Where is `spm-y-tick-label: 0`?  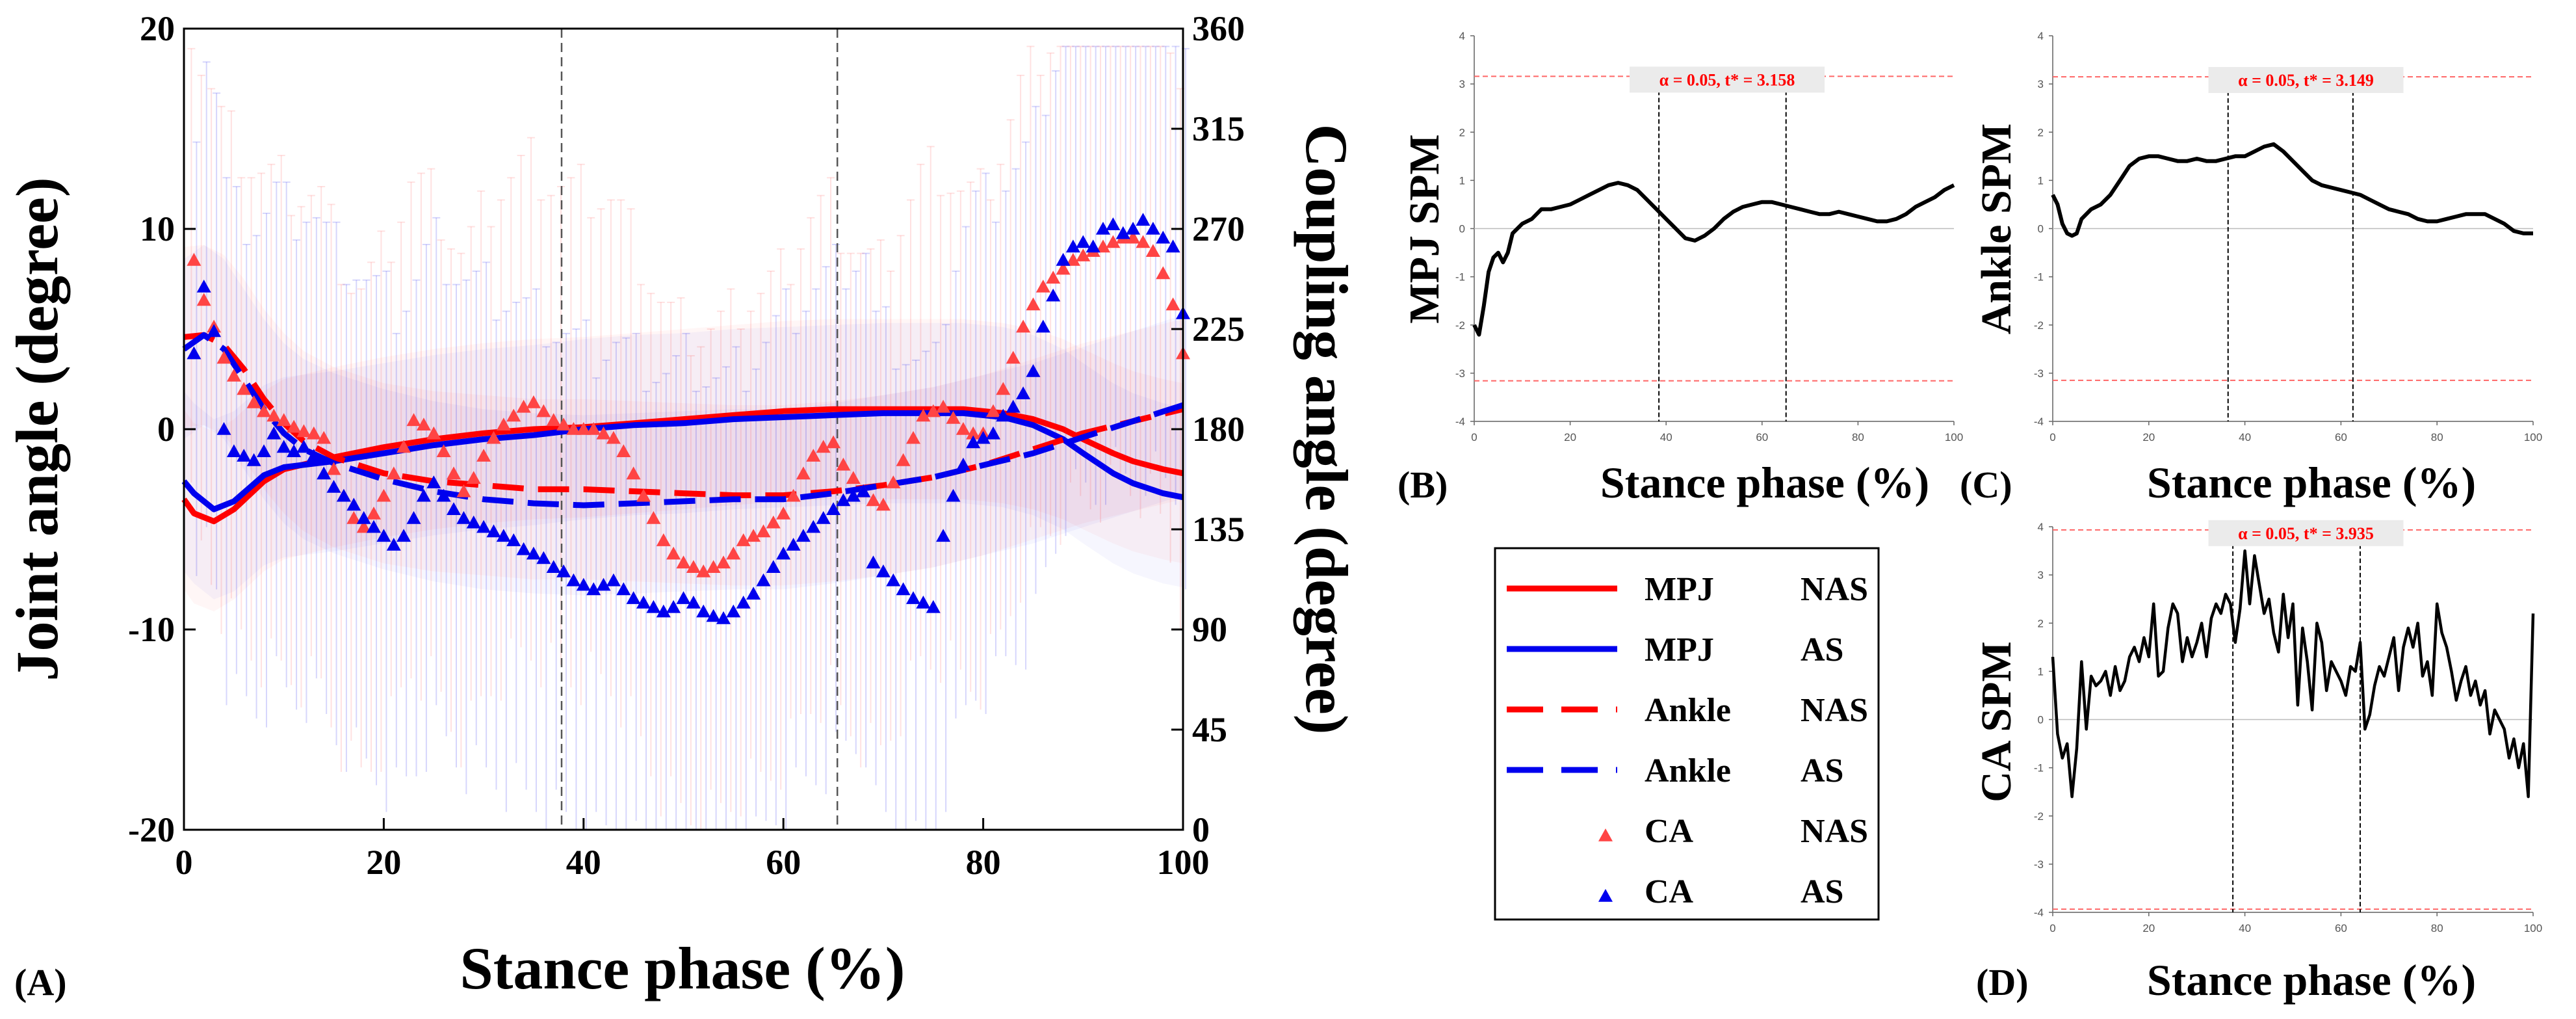
spm-y-tick-label: 0 is located at coordinates (2041, 229).